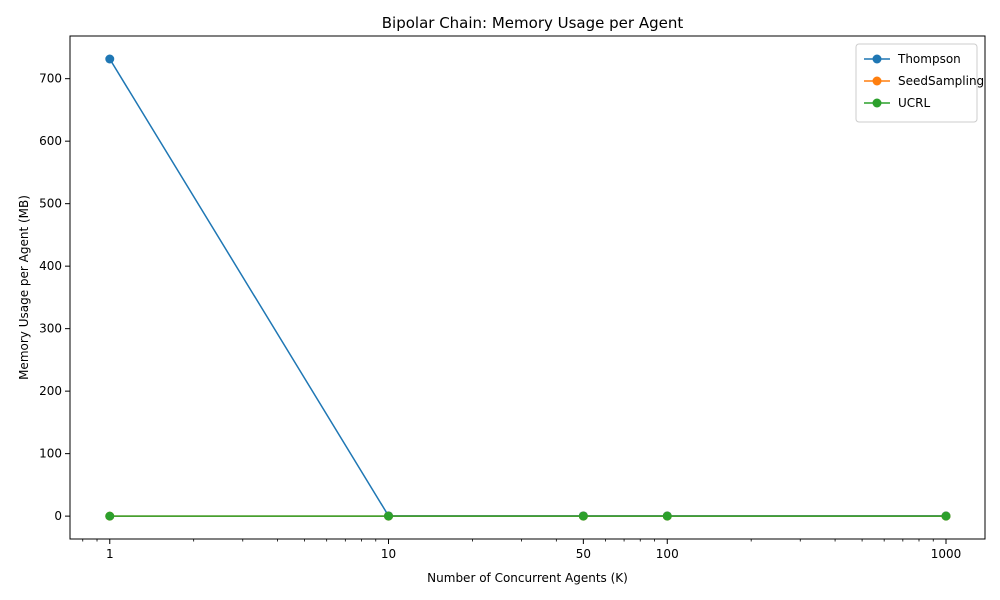 Image resolution: width=1000 pixels, height=600 pixels. What do you see at coordinates (941, 81) in the screenshot?
I see `legend-label-seedsampling: SeedSampling` at bounding box center [941, 81].